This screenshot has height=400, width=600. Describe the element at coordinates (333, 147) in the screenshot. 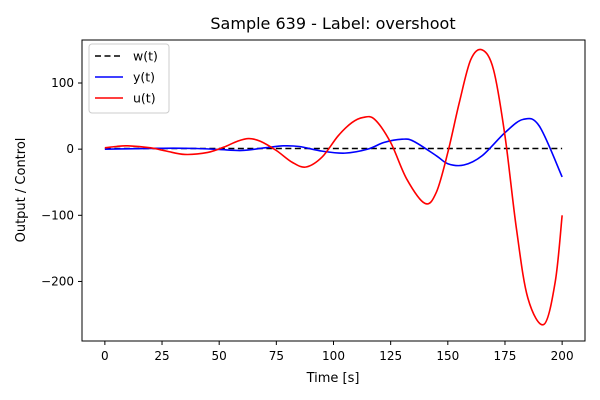

I see `series-line-yt` at that location.